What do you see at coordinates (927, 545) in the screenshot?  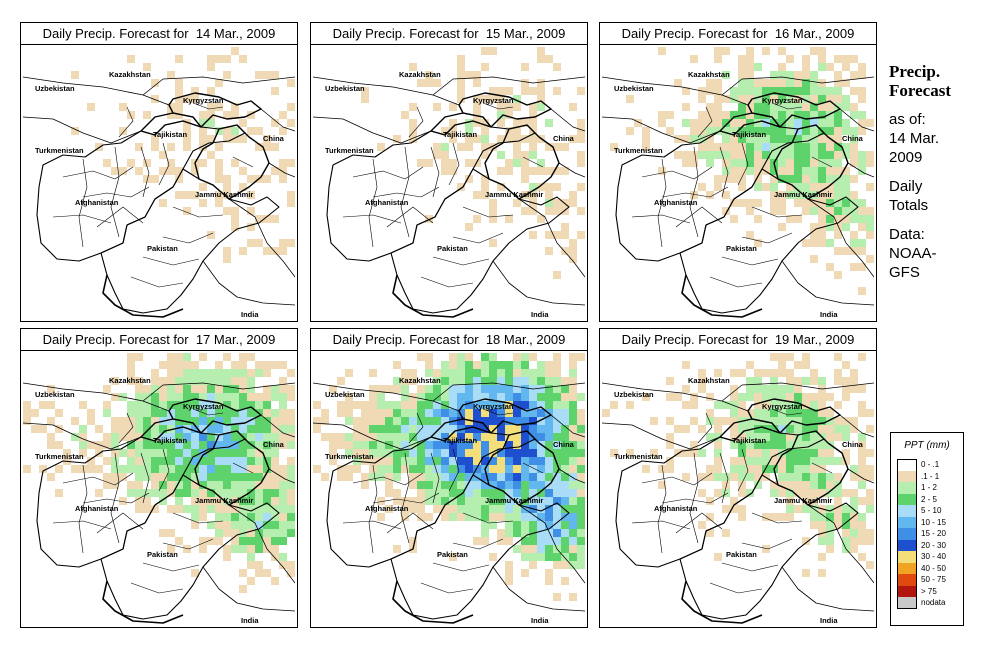 I see `legend-item: 20 - 30` at bounding box center [927, 545].